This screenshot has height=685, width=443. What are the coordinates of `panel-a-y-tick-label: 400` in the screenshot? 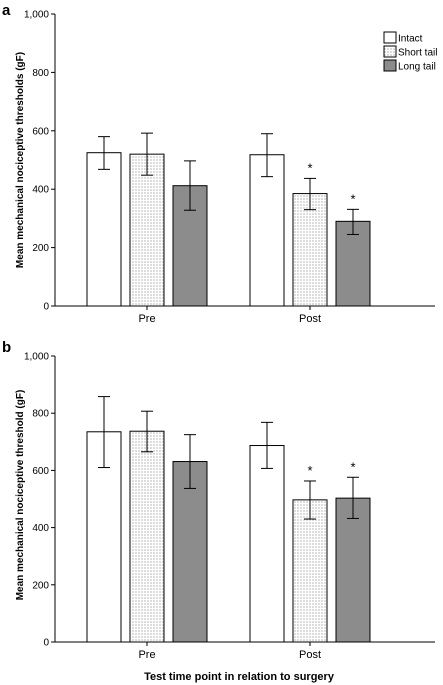 It's located at (40, 190).